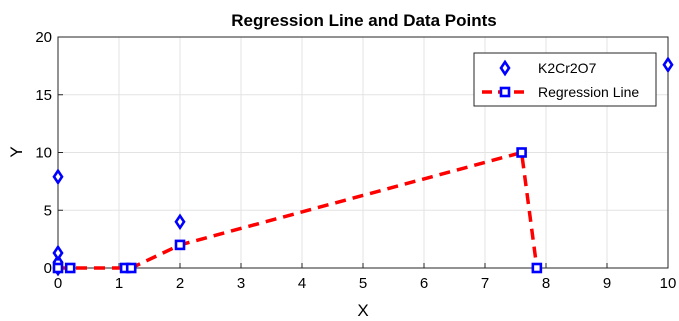  Describe the element at coordinates (485, 283) in the screenshot. I see `x-tick-label: 7` at that location.